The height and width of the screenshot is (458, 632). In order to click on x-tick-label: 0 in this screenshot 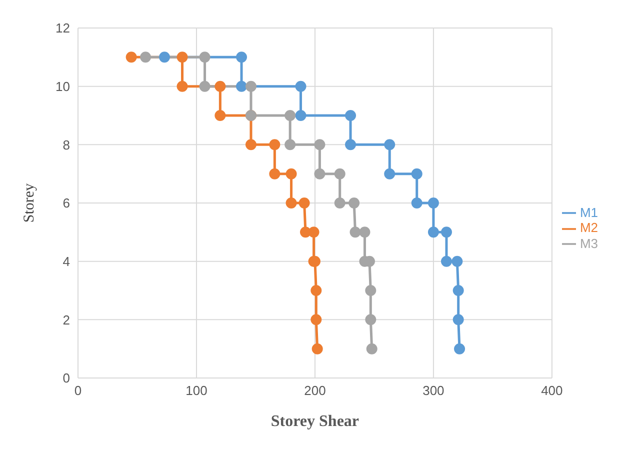, I will do `click(78, 390)`.